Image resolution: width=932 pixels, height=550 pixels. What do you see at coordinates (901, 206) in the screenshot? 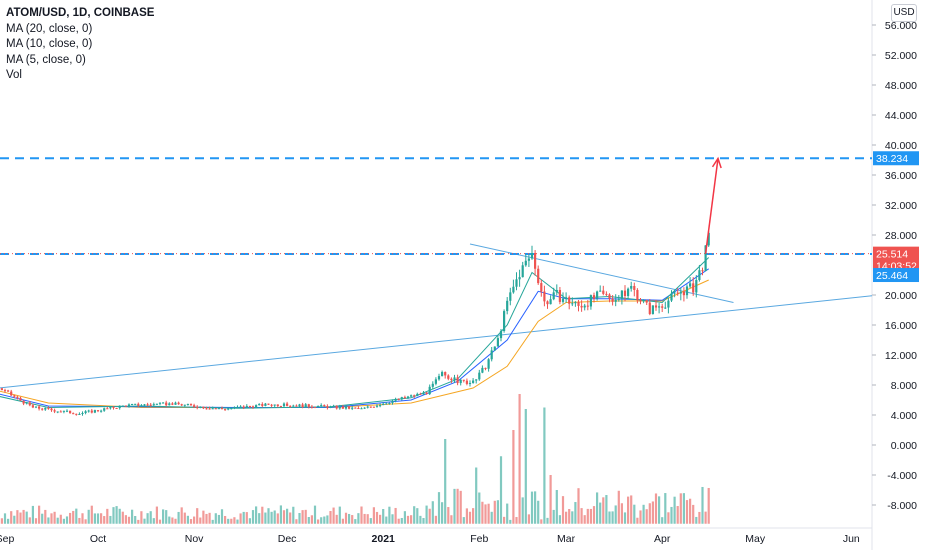
I see `price-tick-label: 32.000` at bounding box center [901, 206].